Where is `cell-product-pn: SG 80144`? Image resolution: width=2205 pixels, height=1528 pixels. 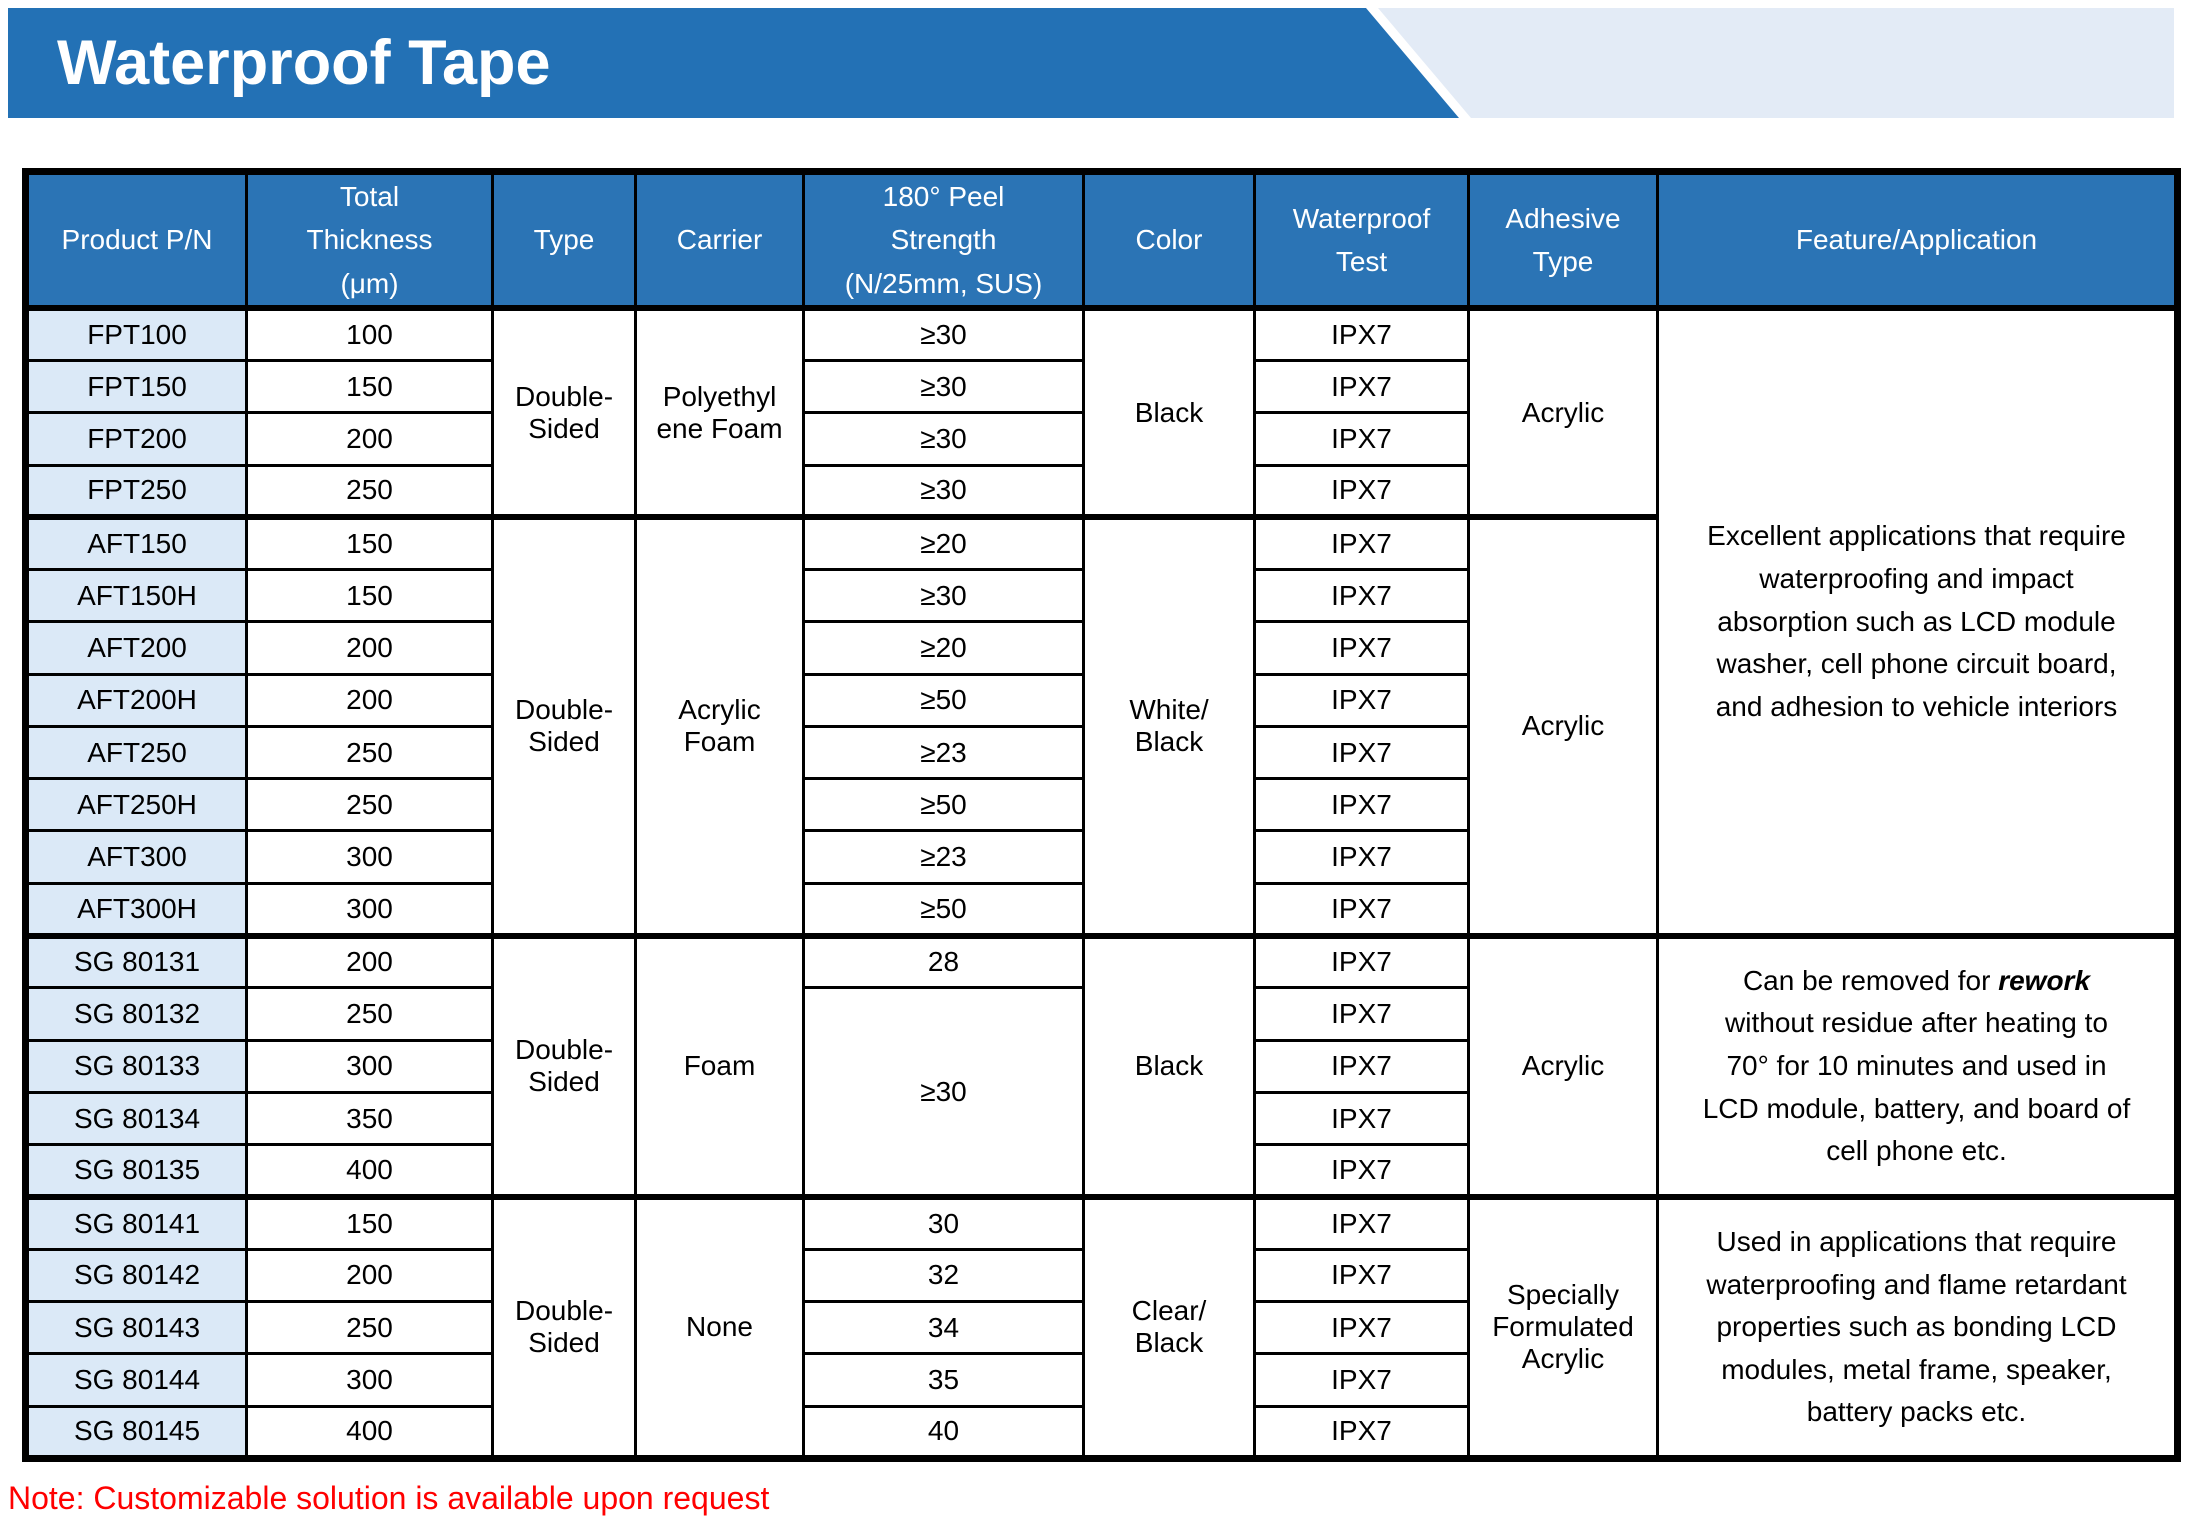 cell-product-pn: SG 80144 is located at coordinates (136, 1380).